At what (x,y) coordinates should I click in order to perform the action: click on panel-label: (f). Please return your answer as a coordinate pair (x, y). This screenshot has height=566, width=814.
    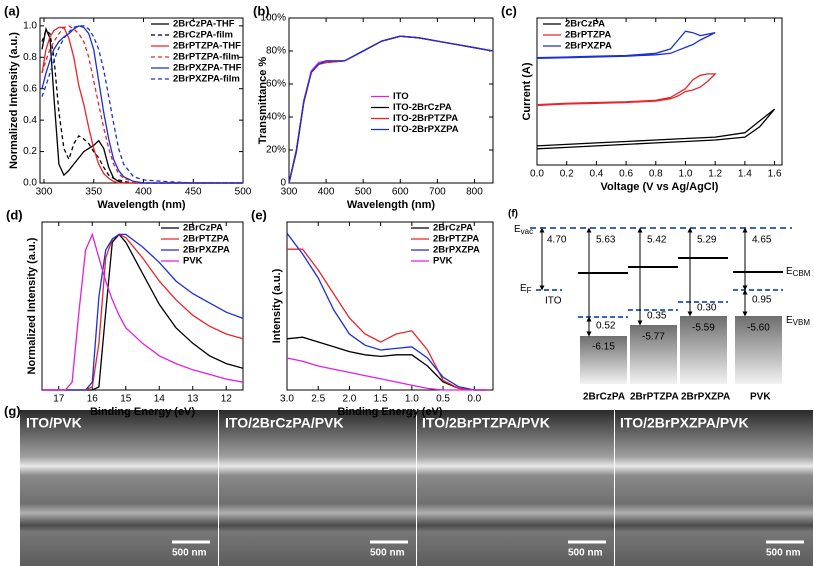
    Looking at the image, I should click on (513, 214).